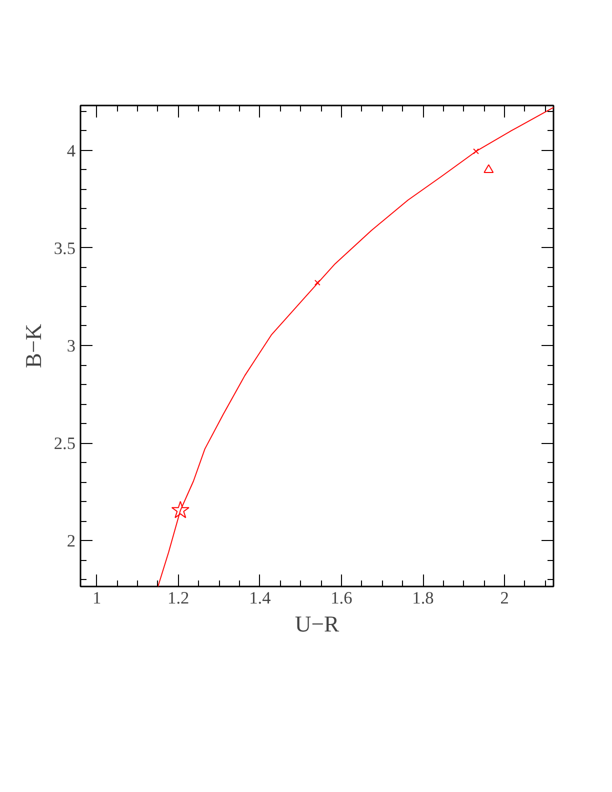 Image resolution: width=612 pixels, height=792 pixels. What do you see at coordinates (97, 598) in the screenshot?
I see `x-tick-label: 1` at bounding box center [97, 598].